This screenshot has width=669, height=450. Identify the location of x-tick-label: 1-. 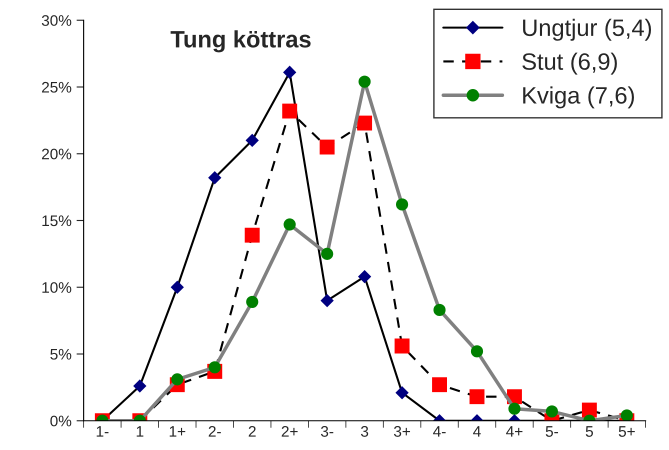
(102, 431).